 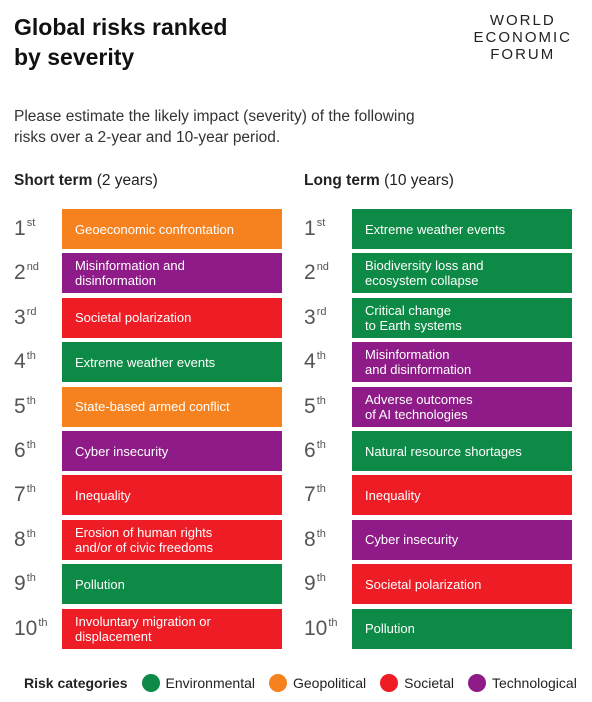 What do you see at coordinates (20, 450) in the screenshot?
I see `rank-number: 6` at bounding box center [20, 450].